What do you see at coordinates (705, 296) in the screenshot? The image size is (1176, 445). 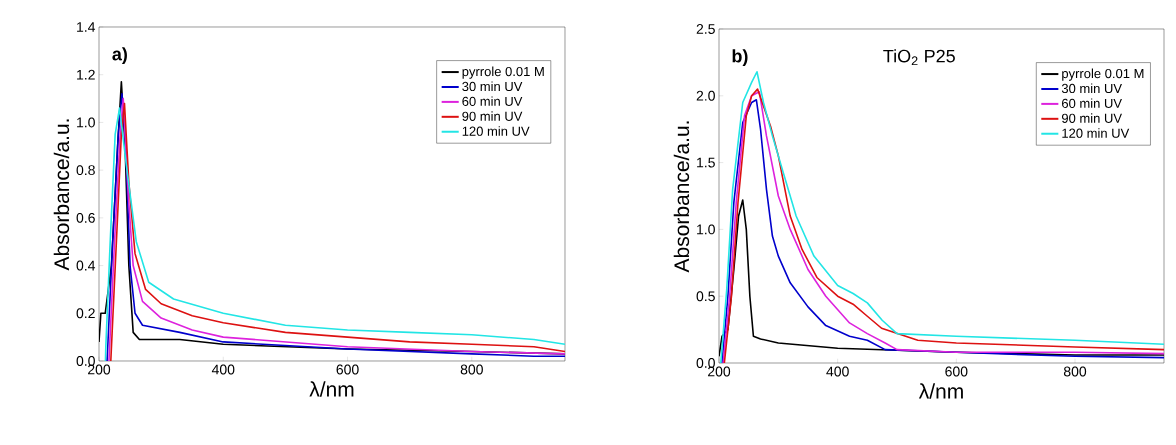 I see `y-tick-label: 0.5` at bounding box center [705, 296].